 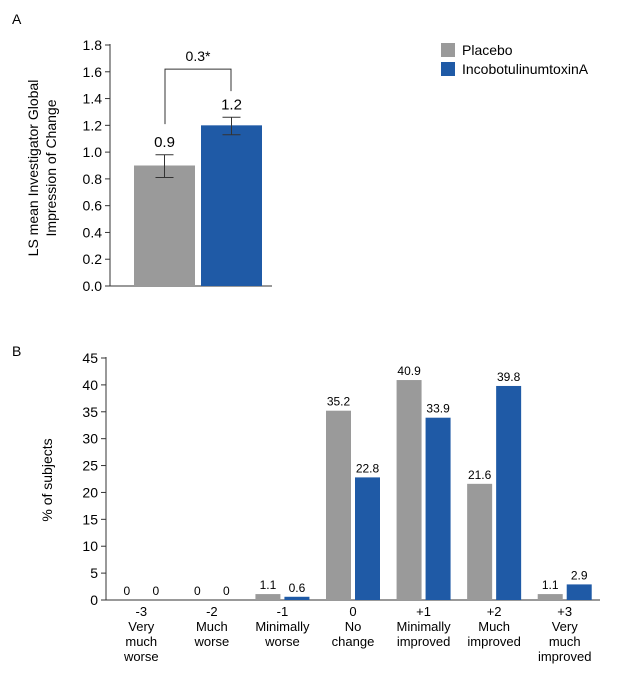 What do you see at coordinates (438, 409) in the screenshot?
I see `panel-b-bar-value-label: 33.9` at bounding box center [438, 409].